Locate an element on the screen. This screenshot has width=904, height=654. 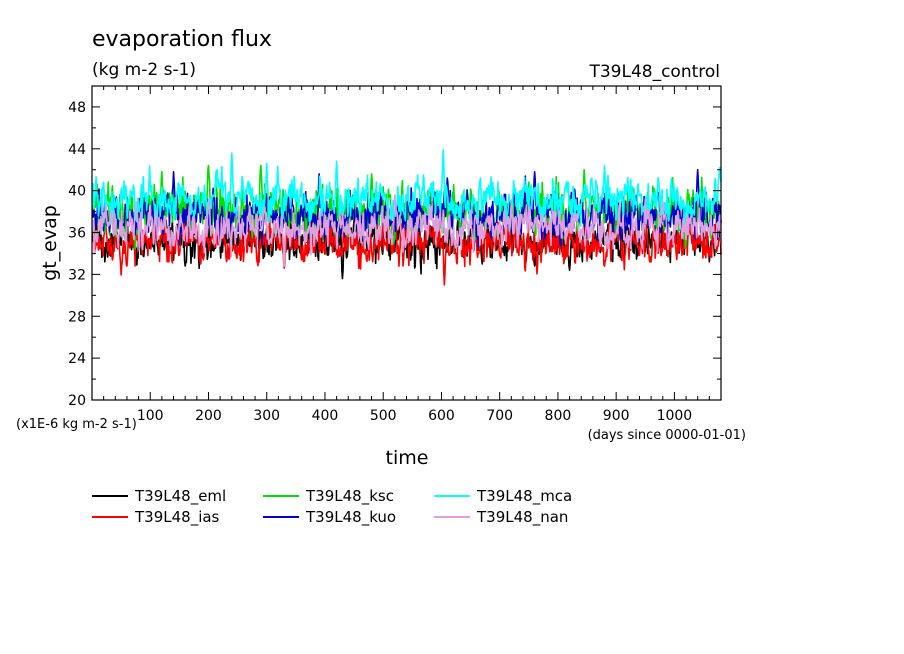
x-tick-label: 500 is located at coordinates (383, 416).